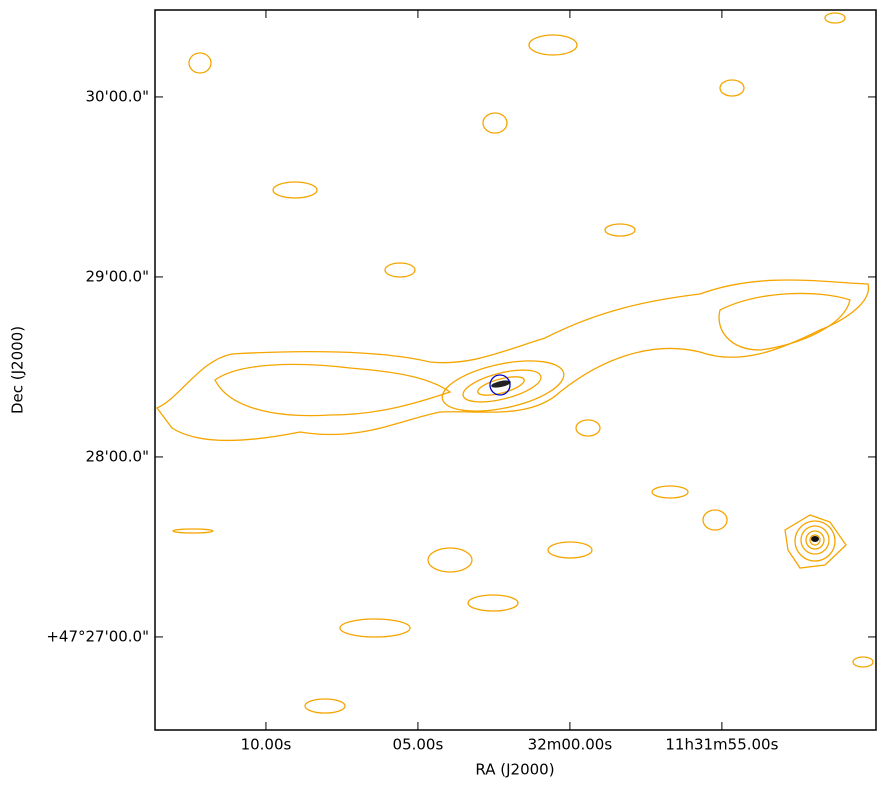  I want to click on y-axis-label: Dec (J2000), so click(18, 370).